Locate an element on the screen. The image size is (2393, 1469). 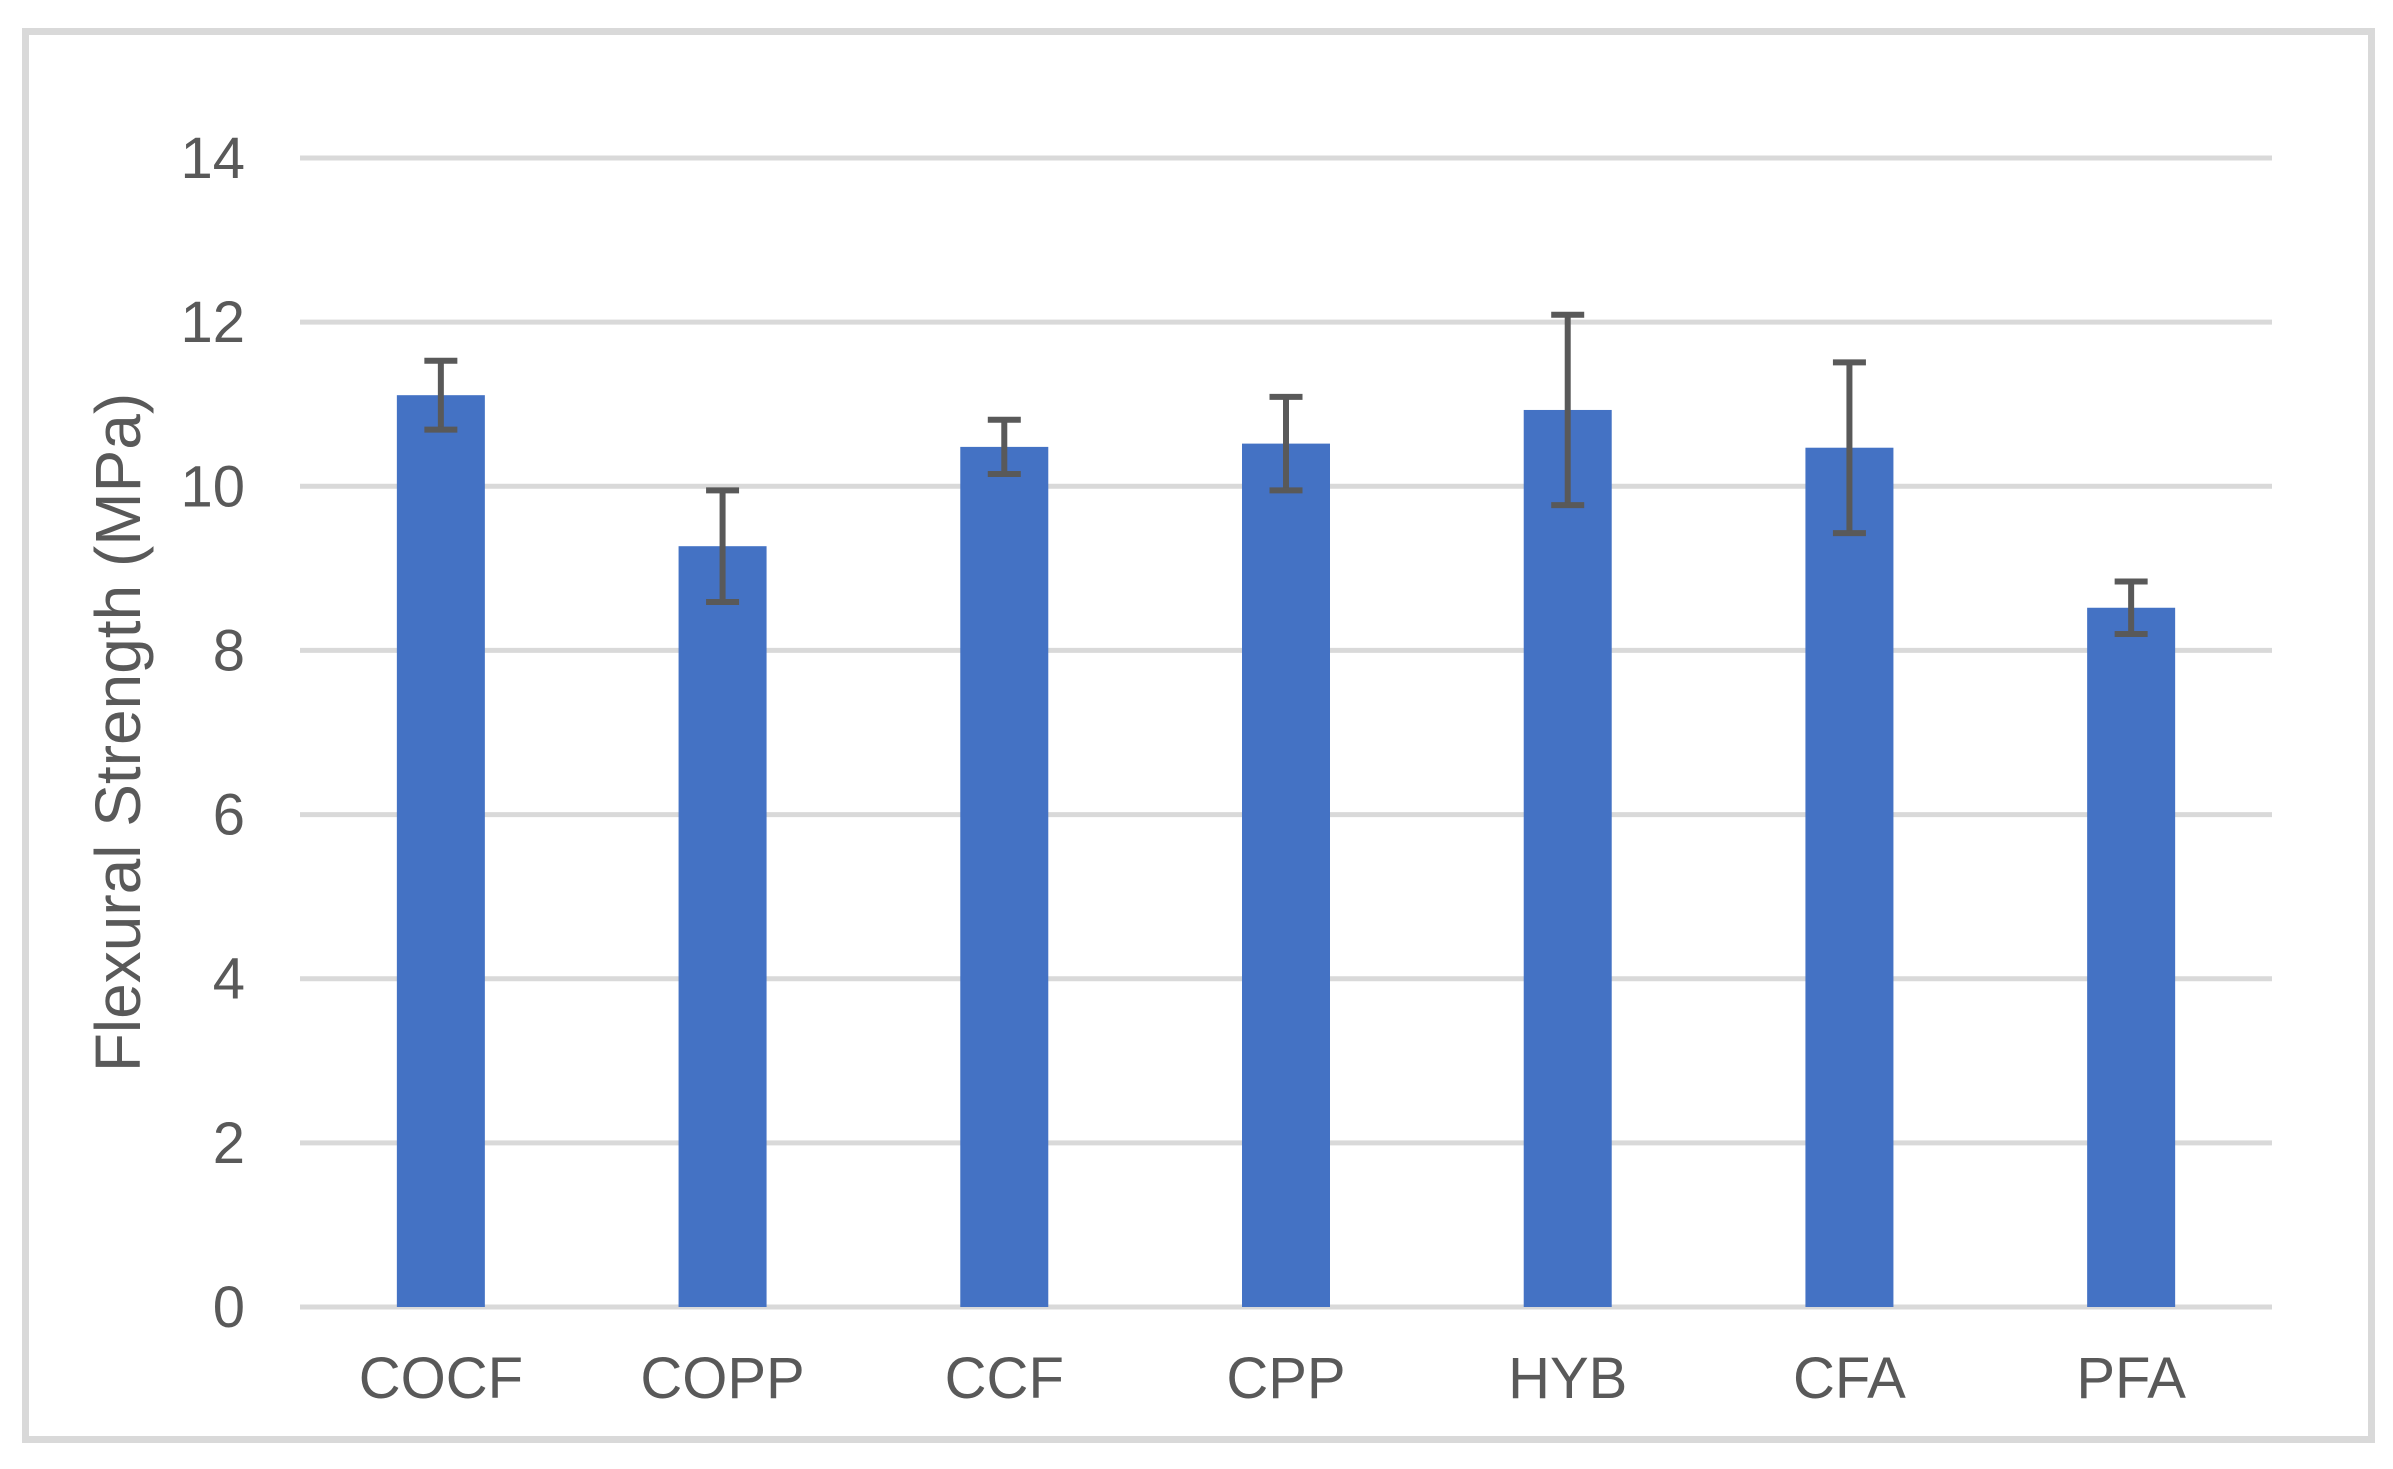
x-category-label: CPP is located at coordinates (1285, 1378).